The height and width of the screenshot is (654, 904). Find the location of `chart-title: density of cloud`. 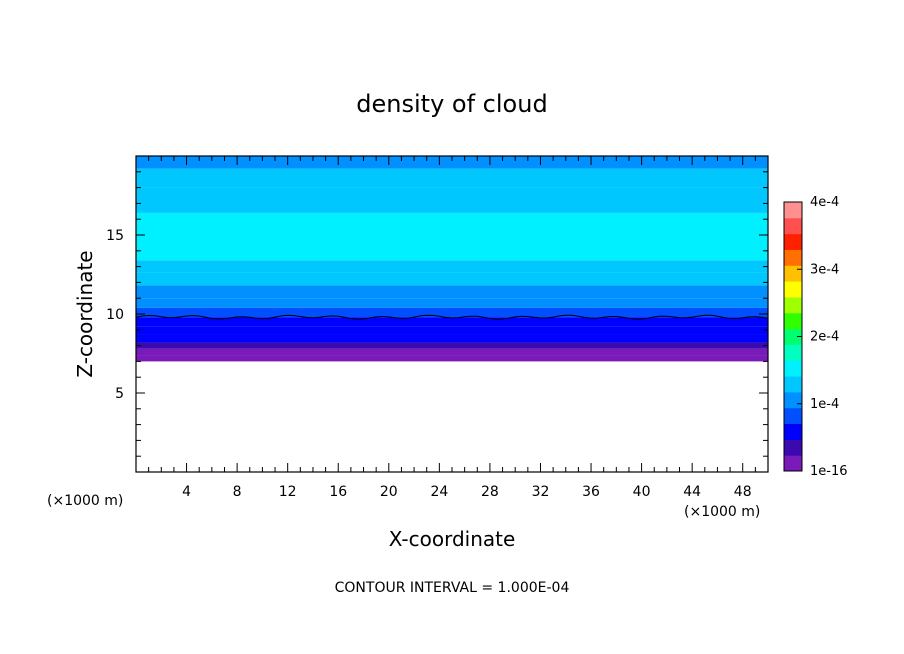

chart-title: density of cloud is located at coordinates (451, 104).